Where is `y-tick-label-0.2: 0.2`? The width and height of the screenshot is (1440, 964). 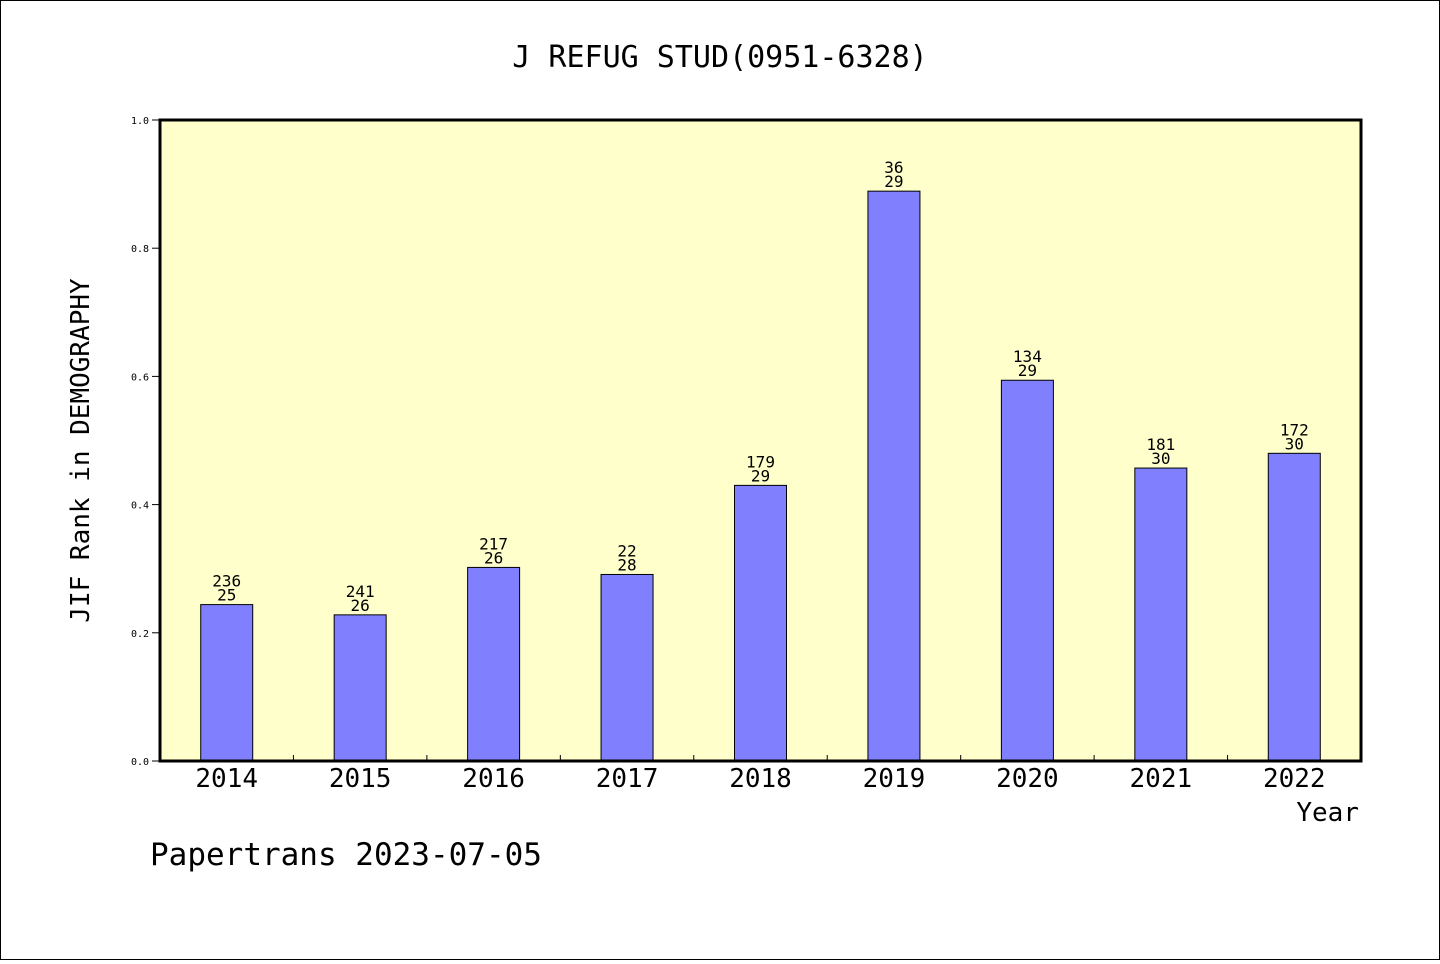
y-tick-label-0.2: 0.2 is located at coordinates (140, 634).